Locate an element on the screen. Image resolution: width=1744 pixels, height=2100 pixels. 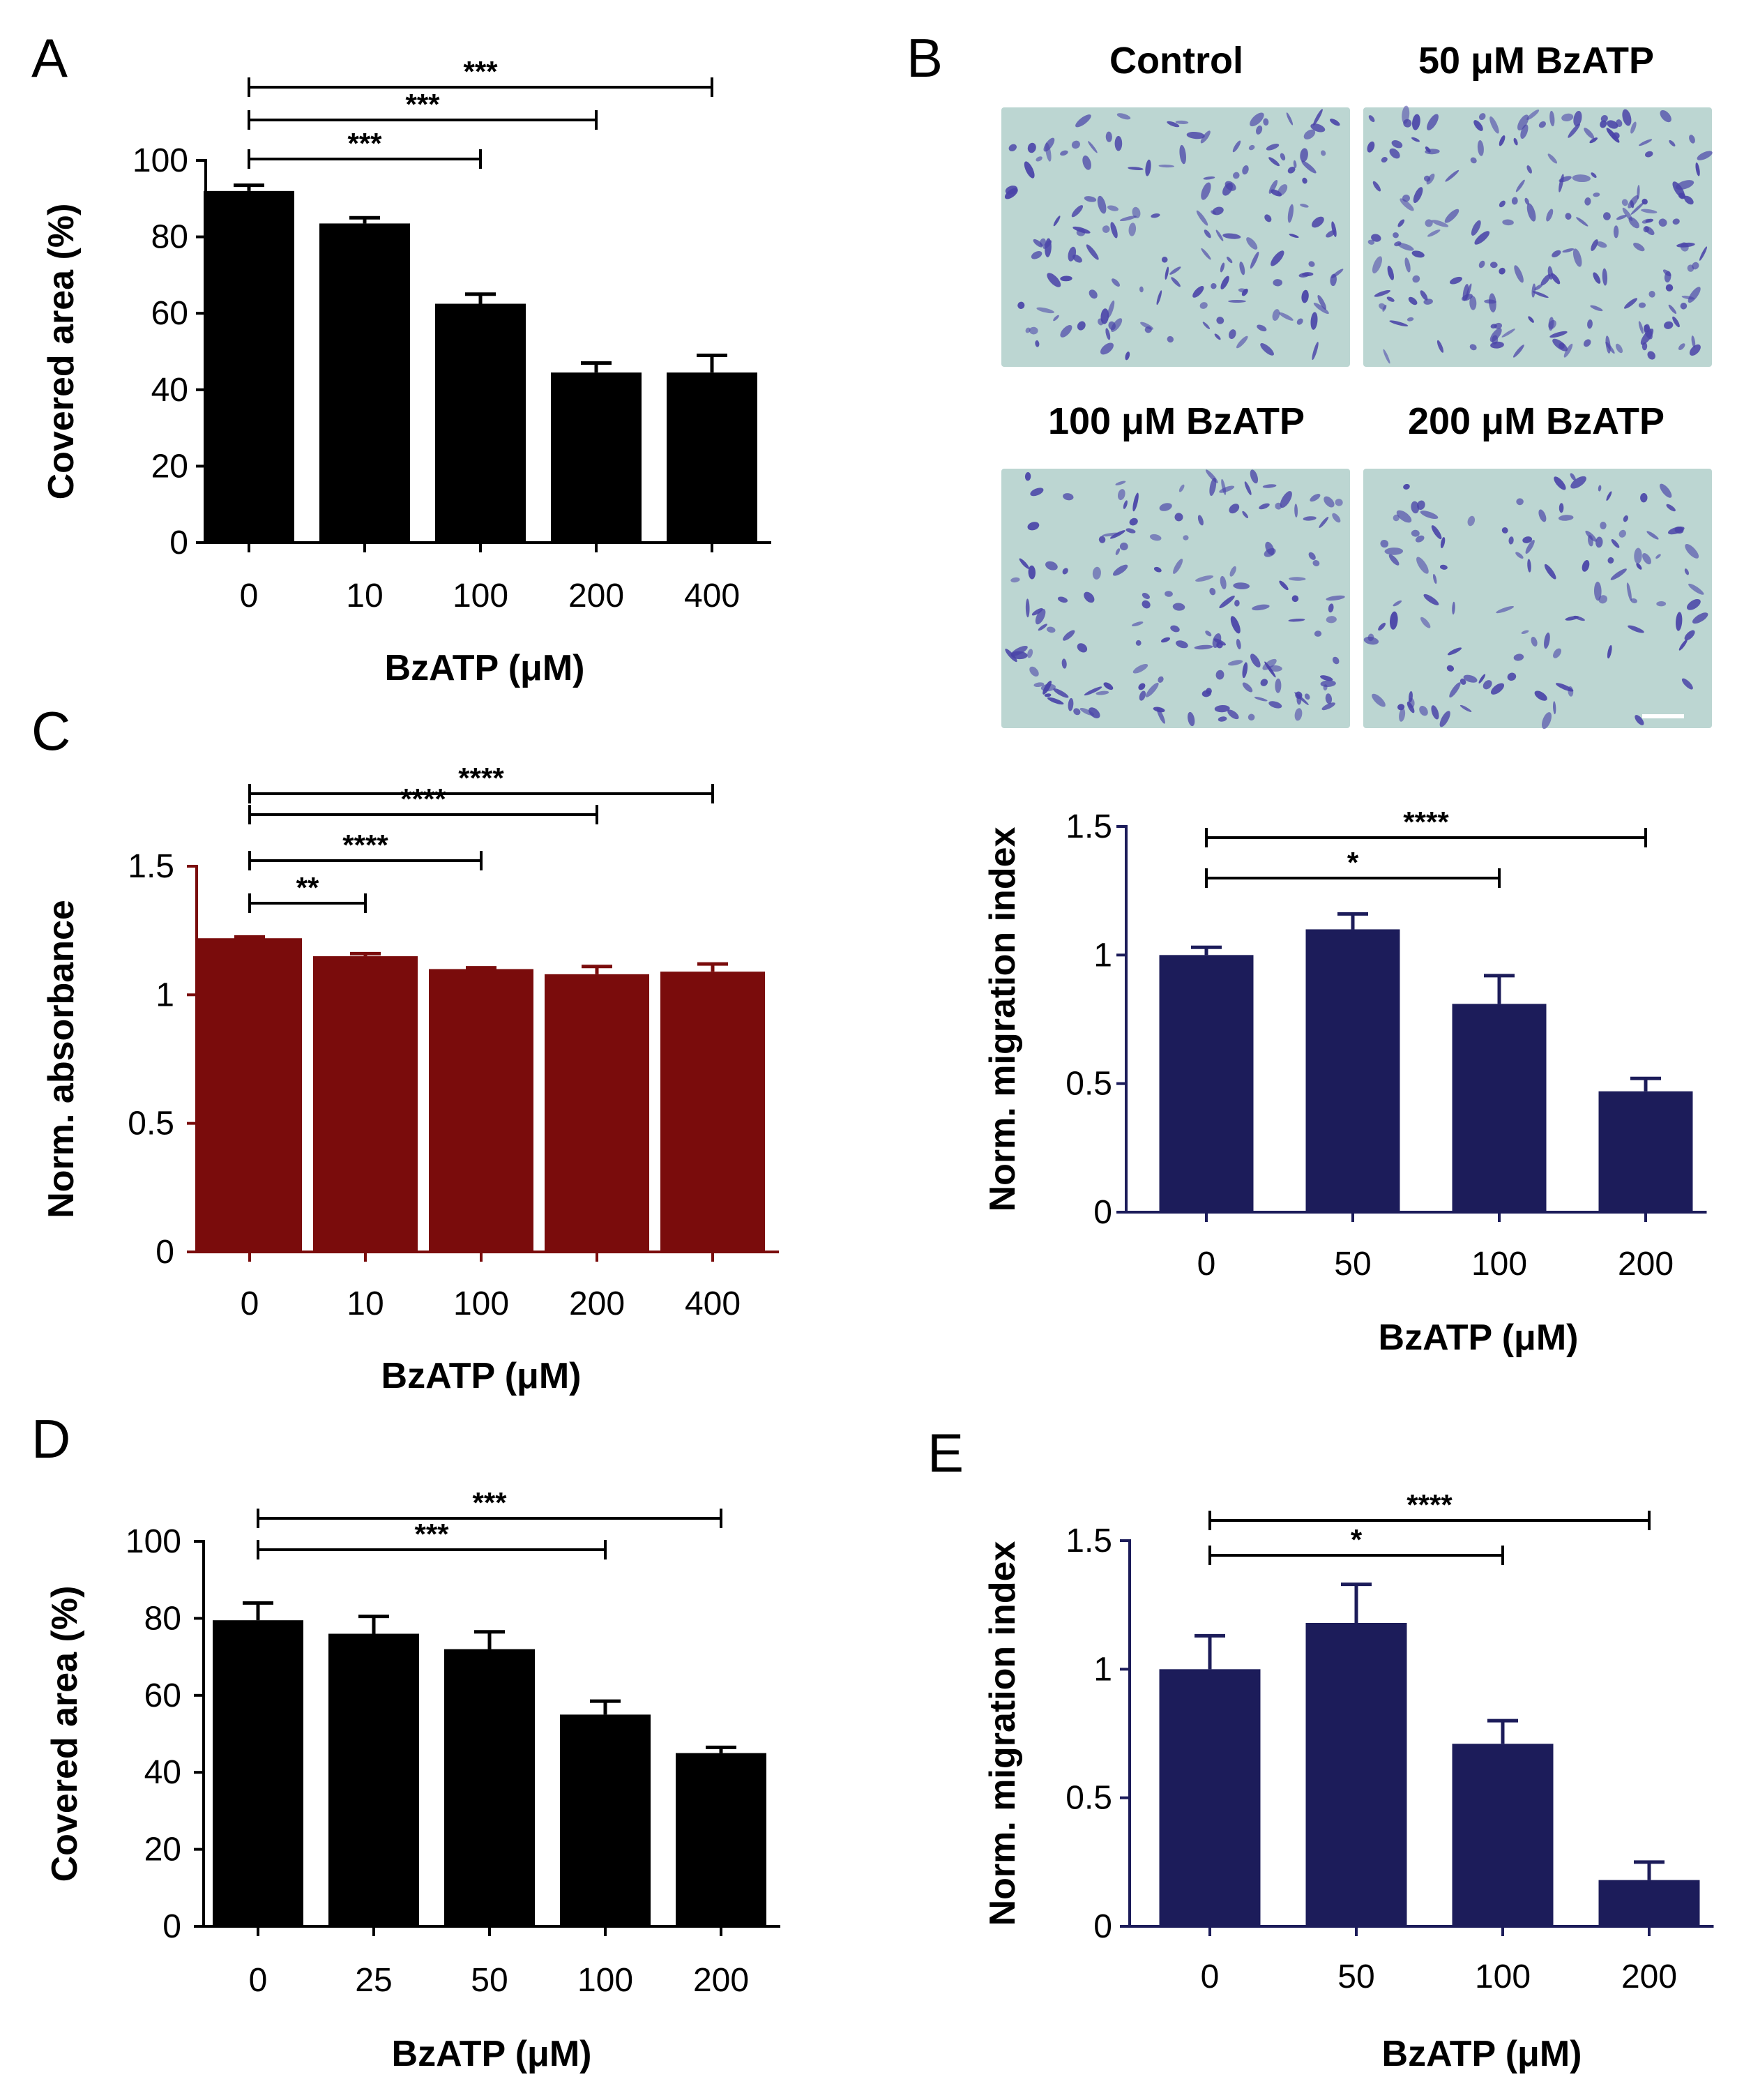
micrograph-title-control: Control is located at coordinates (1176, 61).